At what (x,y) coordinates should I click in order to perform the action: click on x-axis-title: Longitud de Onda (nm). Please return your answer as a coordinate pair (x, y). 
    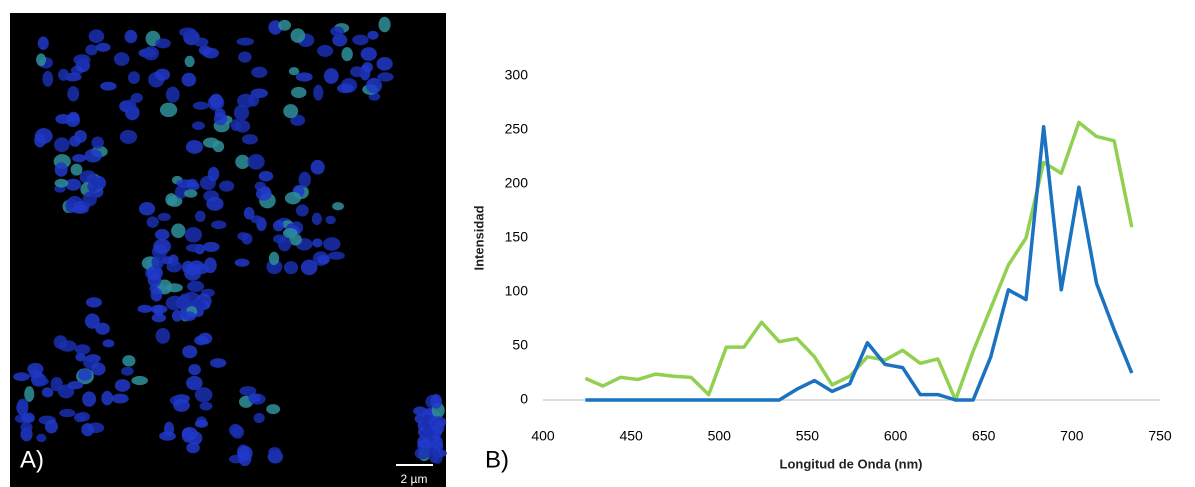
    Looking at the image, I should click on (851, 463).